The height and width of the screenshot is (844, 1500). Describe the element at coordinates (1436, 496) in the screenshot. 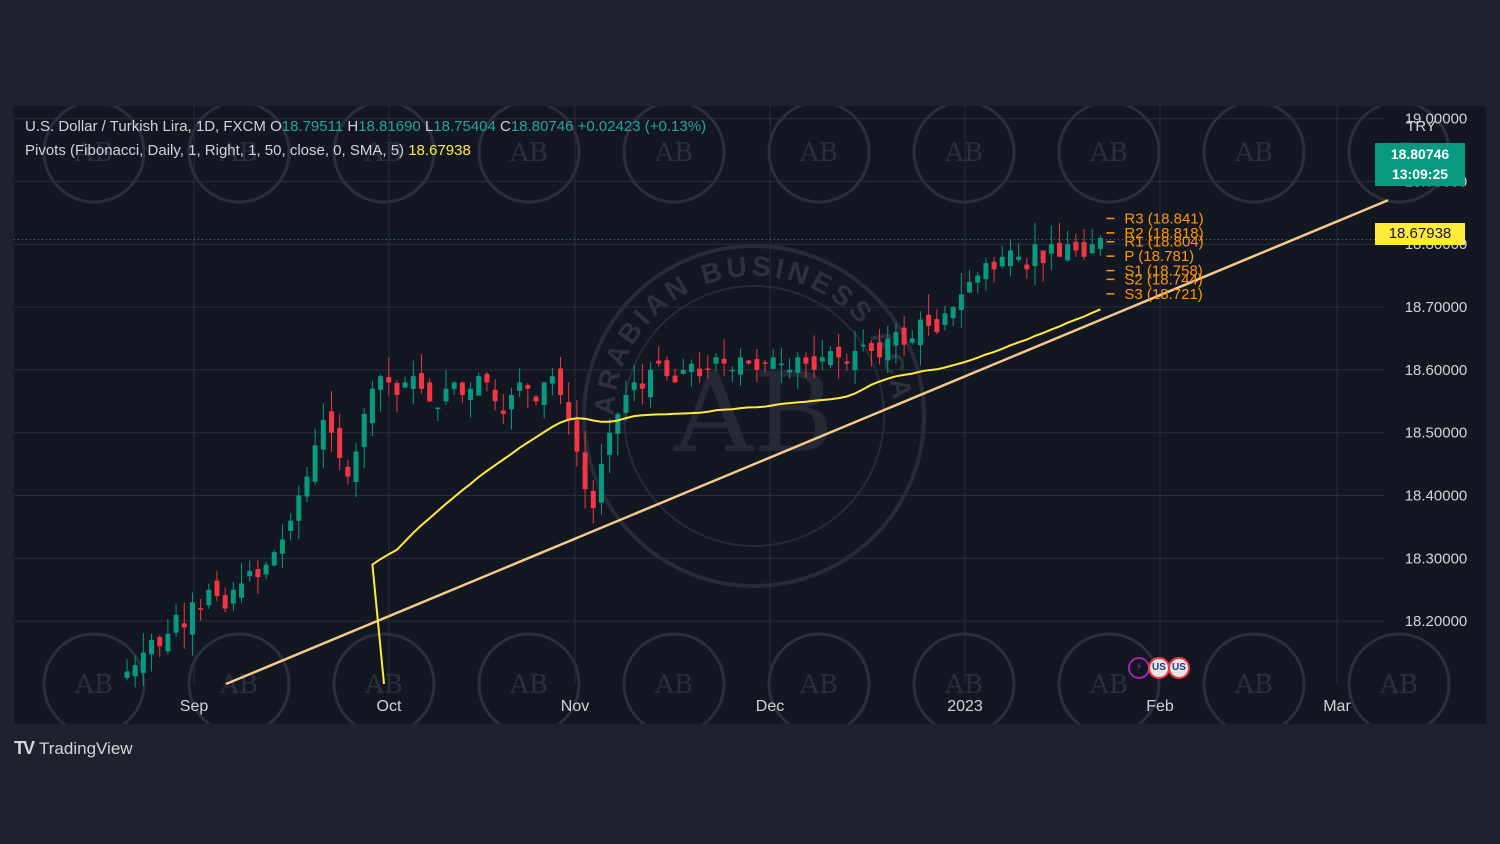

I see `price-tick-label: 18.40000` at that location.